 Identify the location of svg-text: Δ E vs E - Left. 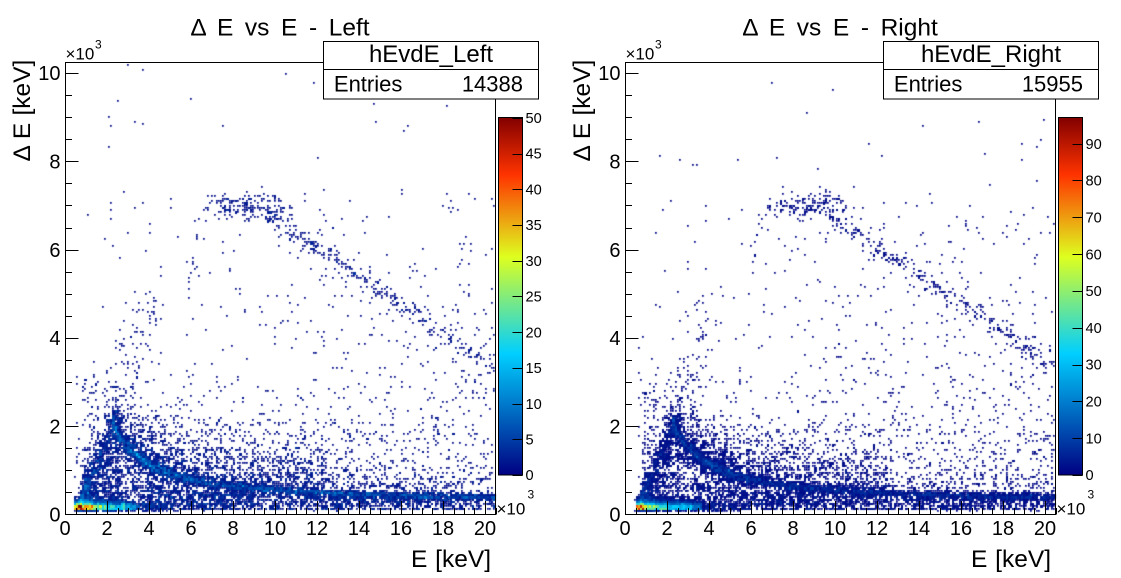
(279, 28).